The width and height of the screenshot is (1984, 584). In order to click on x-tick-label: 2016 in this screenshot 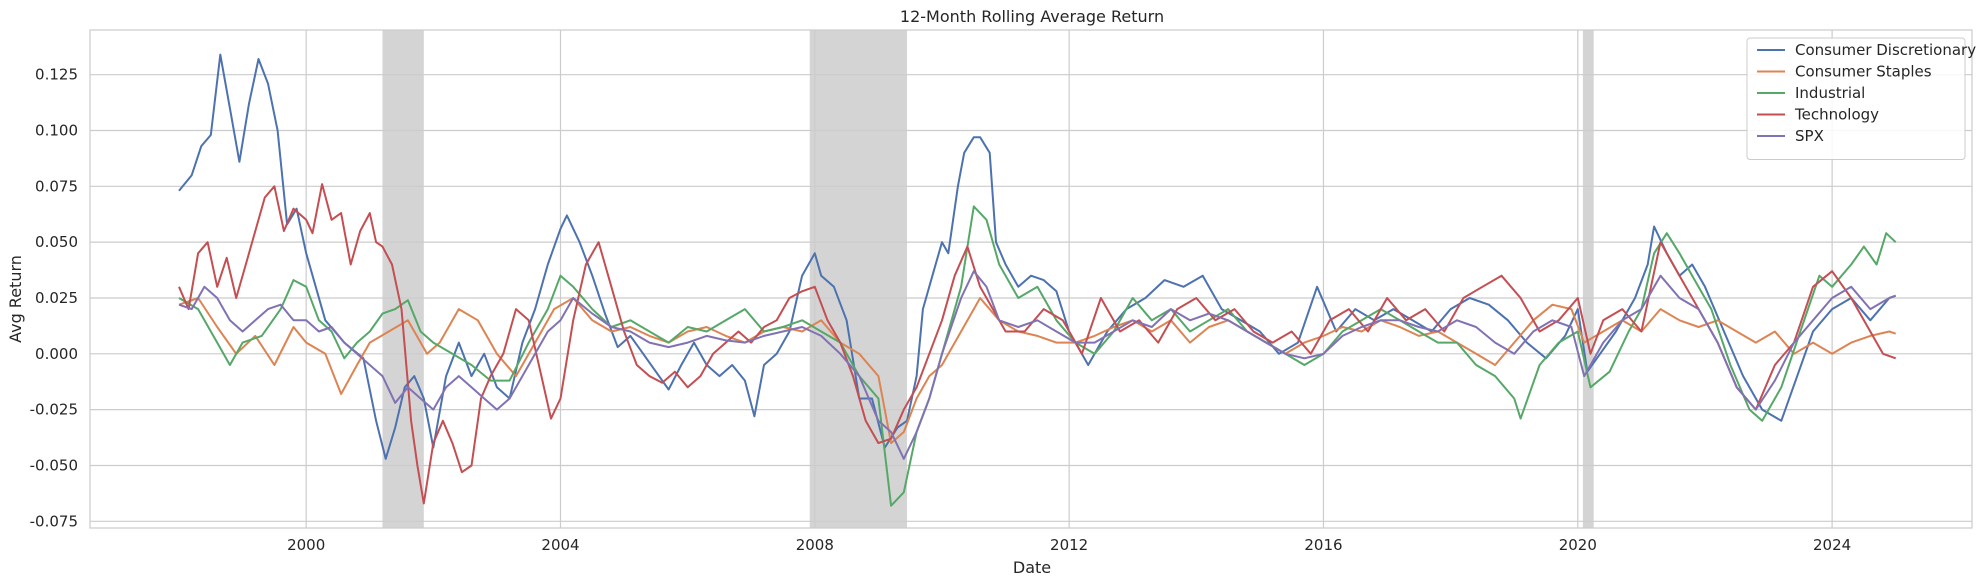, I will do `click(1323, 545)`.